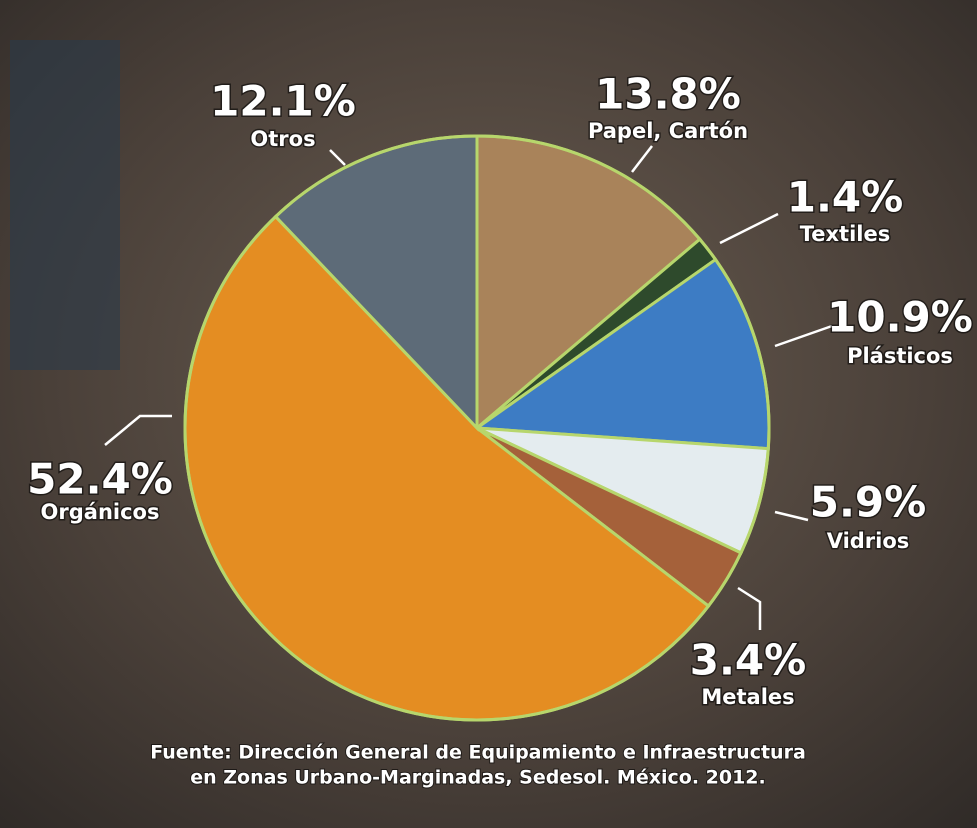  Describe the element at coordinates (900, 317) in the screenshot. I see `value-label: 10.9%` at that location.